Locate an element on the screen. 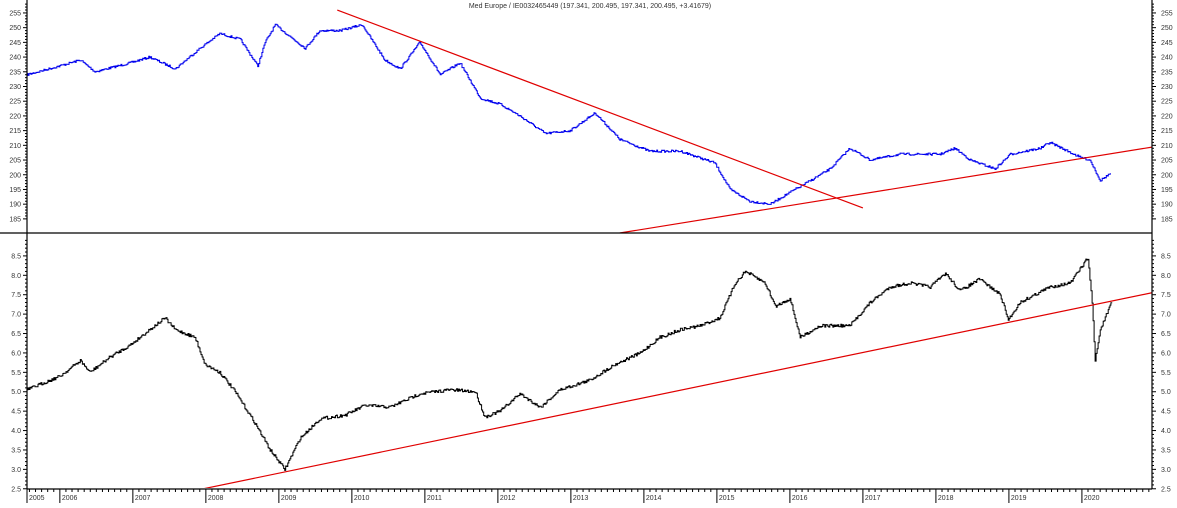 Image resolution: width=1177 pixels, height=508 pixels. y-tick-label-left: 3.5 is located at coordinates (16, 450).